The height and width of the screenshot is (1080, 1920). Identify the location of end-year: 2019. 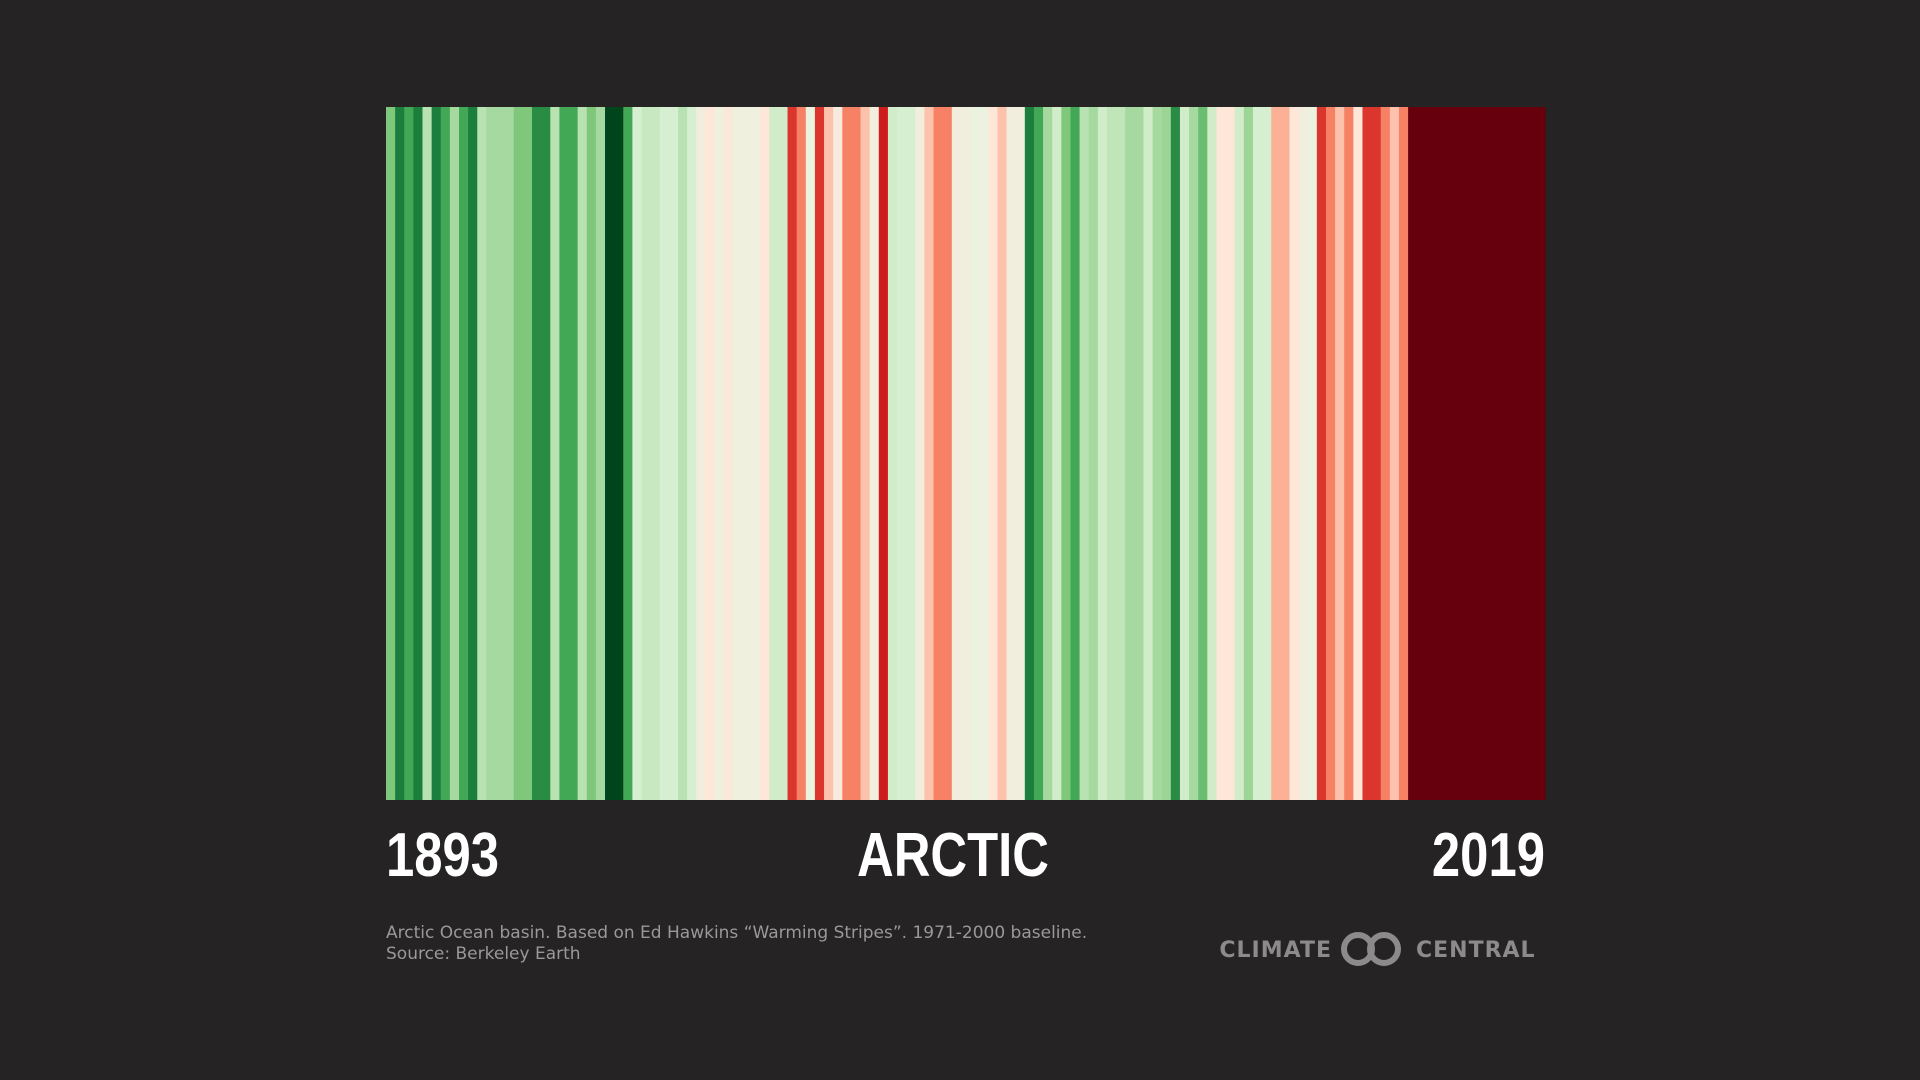
(1488, 855).